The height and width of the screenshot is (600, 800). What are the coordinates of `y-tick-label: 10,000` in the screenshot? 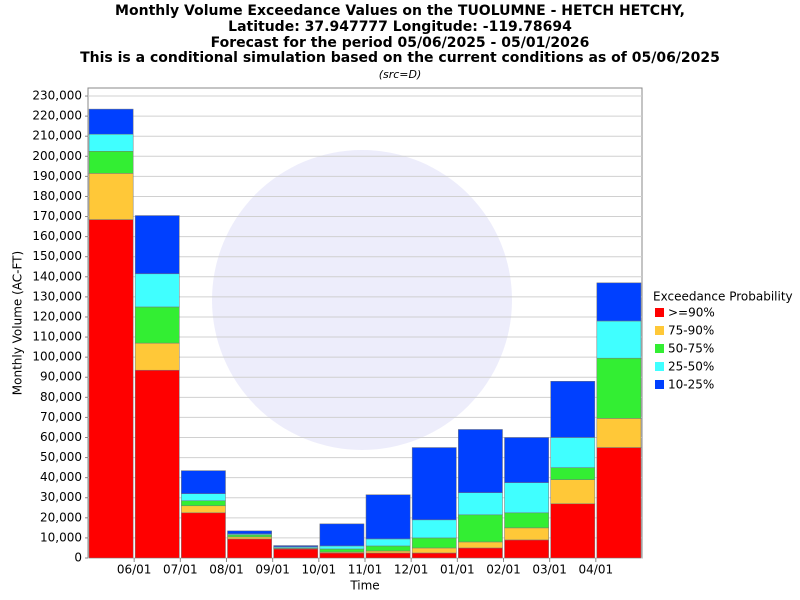 It's located at (61, 537).